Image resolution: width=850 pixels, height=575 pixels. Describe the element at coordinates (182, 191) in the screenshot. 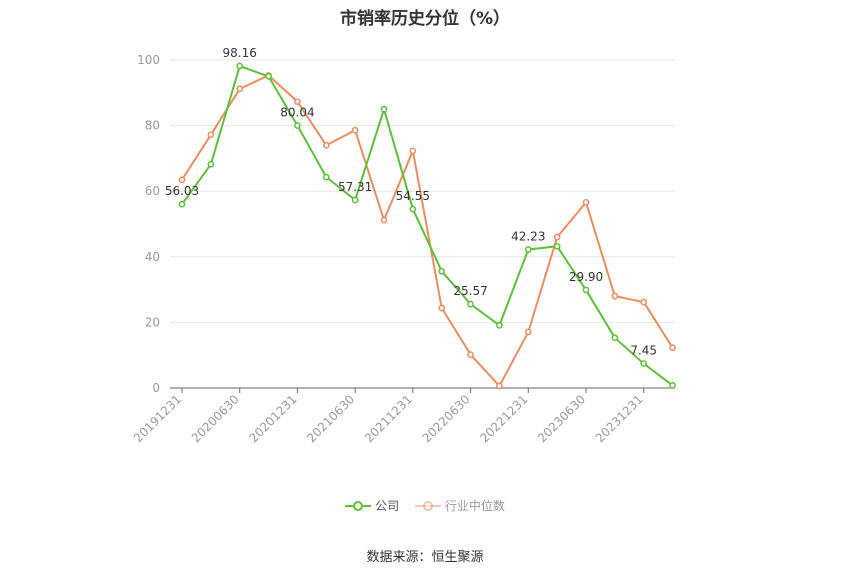

I see `data-label: 56.03` at that location.